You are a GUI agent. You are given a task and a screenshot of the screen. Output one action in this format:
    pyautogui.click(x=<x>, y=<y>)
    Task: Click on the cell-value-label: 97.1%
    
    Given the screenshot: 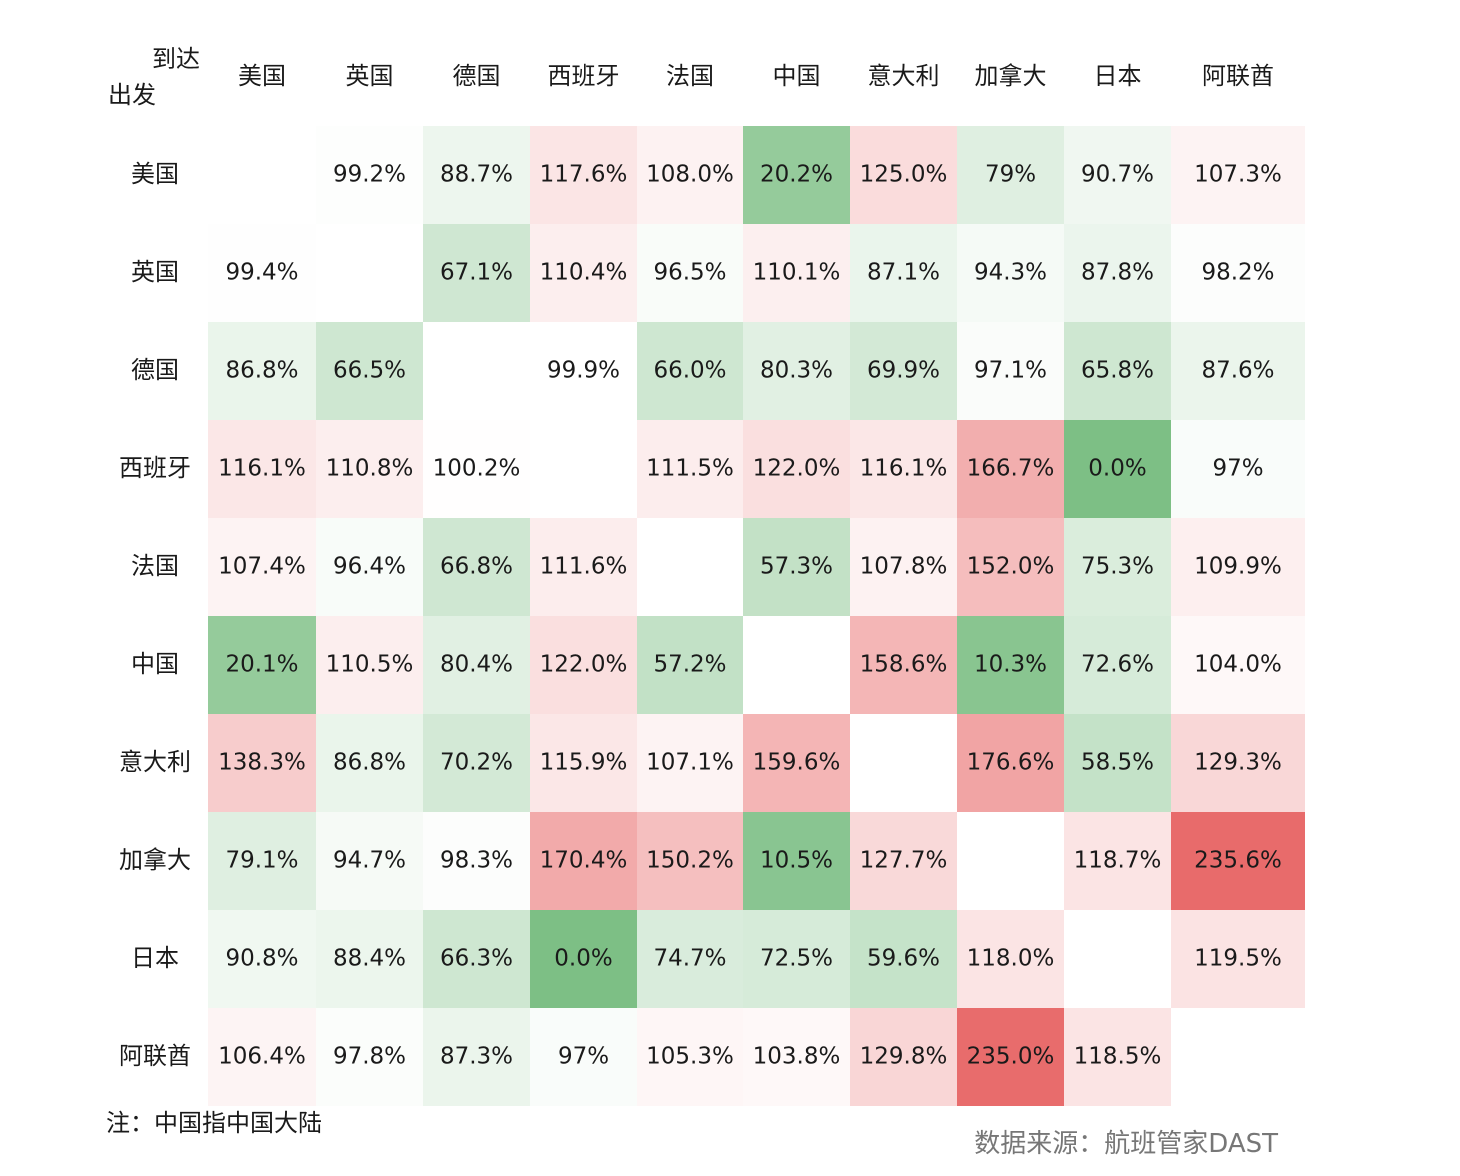 What is the action you would take?
    pyautogui.click(x=1010, y=371)
    